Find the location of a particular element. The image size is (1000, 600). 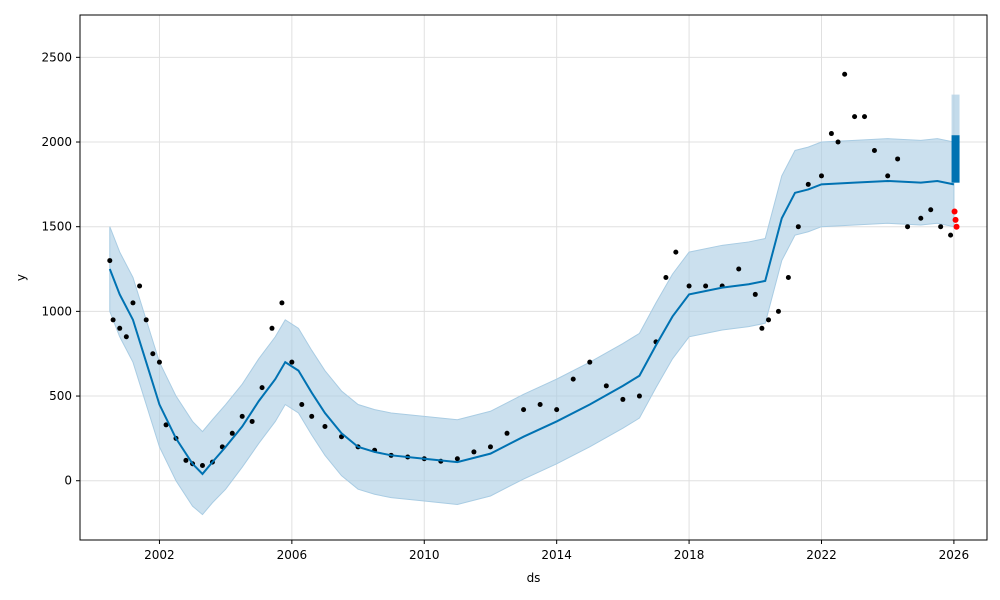

y-tick-label: 1000 is located at coordinates (56, 311).